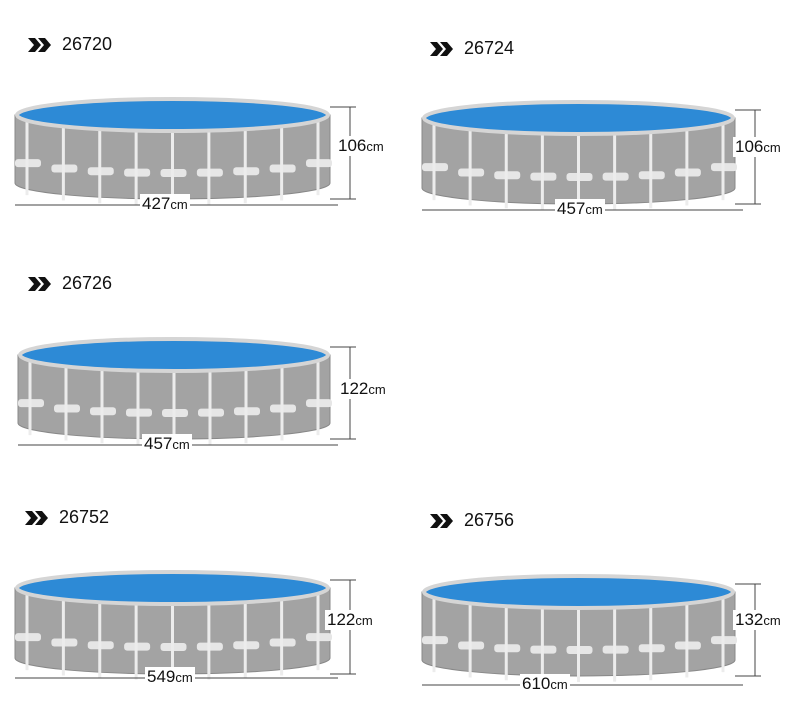 This screenshot has width=790, height=726. I want to click on value: 26752, so click(84, 517).